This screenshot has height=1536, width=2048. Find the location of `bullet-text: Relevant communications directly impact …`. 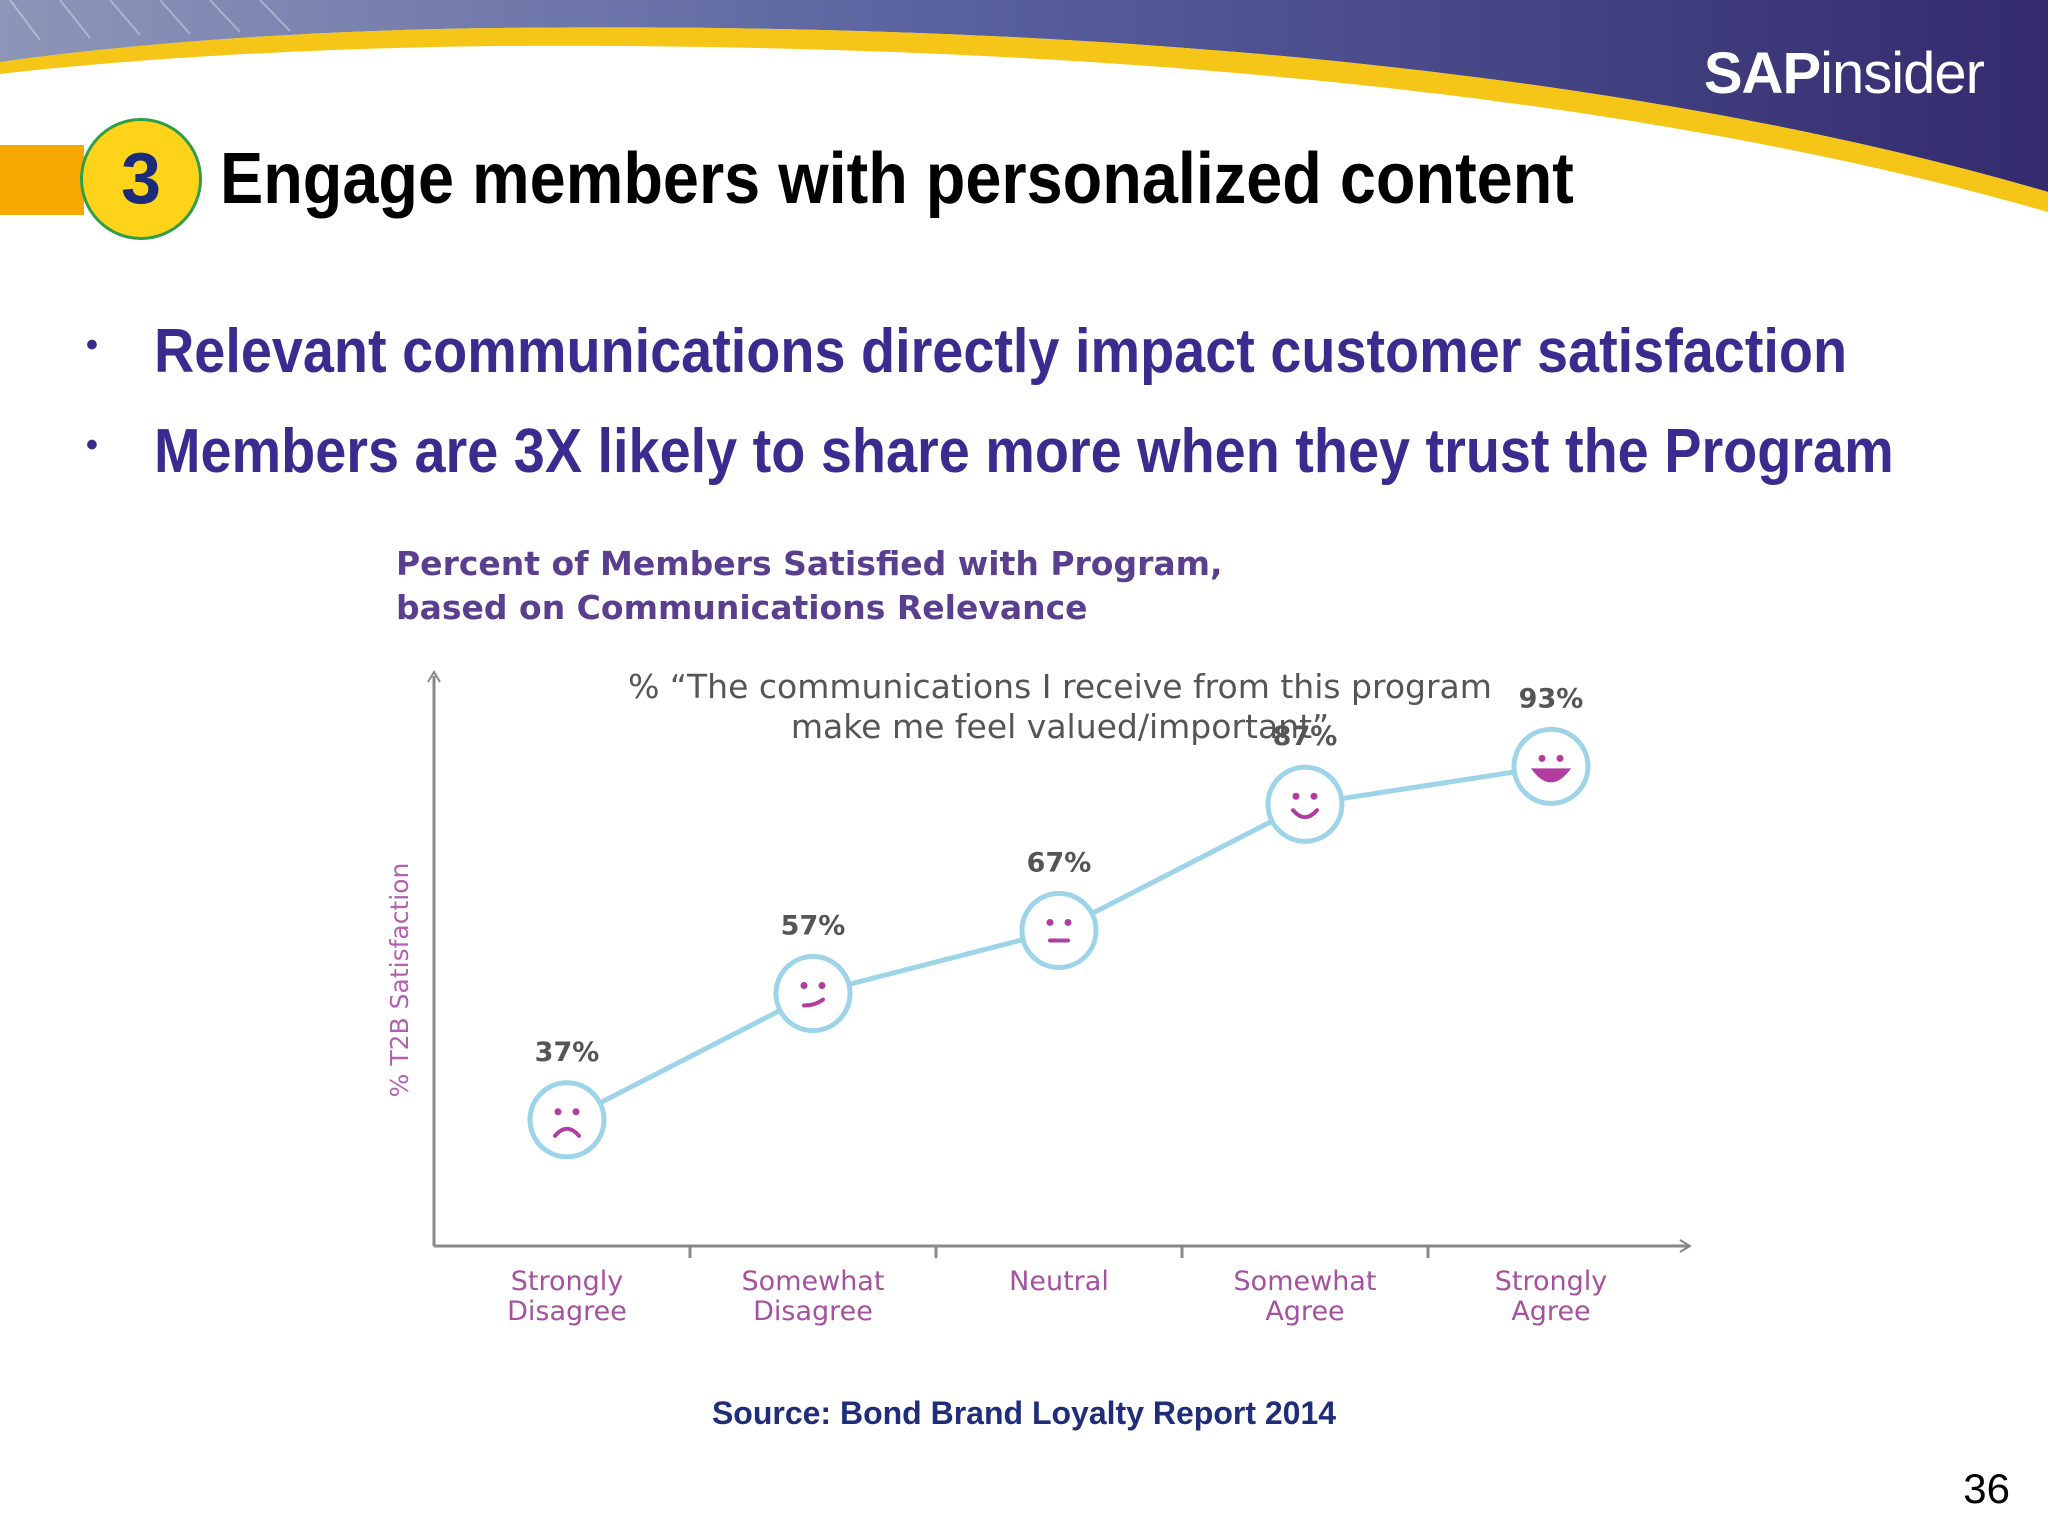

bullet-text: Relevant communications directly impact … is located at coordinates (1001, 351).